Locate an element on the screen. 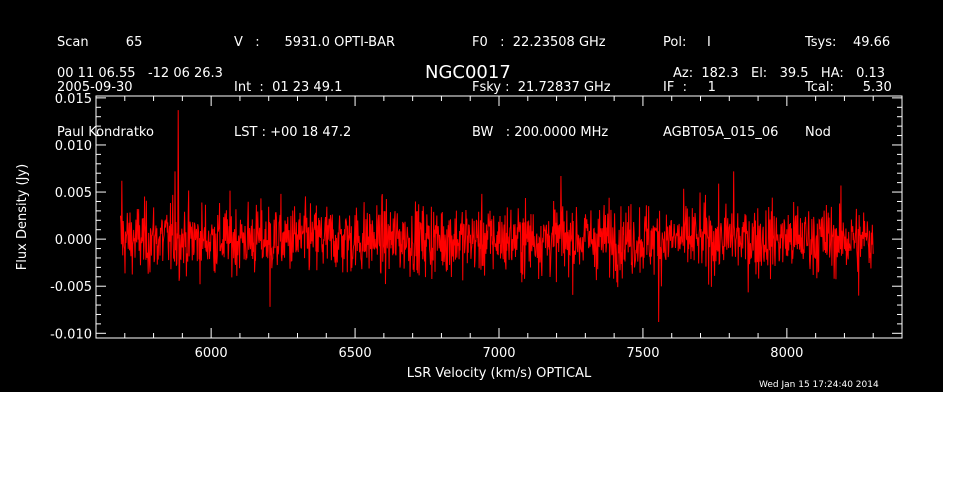 This screenshot has height=490, width=962. header-text: V : 5931.0 OPTI-BAR is located at coordinates (315, 42).